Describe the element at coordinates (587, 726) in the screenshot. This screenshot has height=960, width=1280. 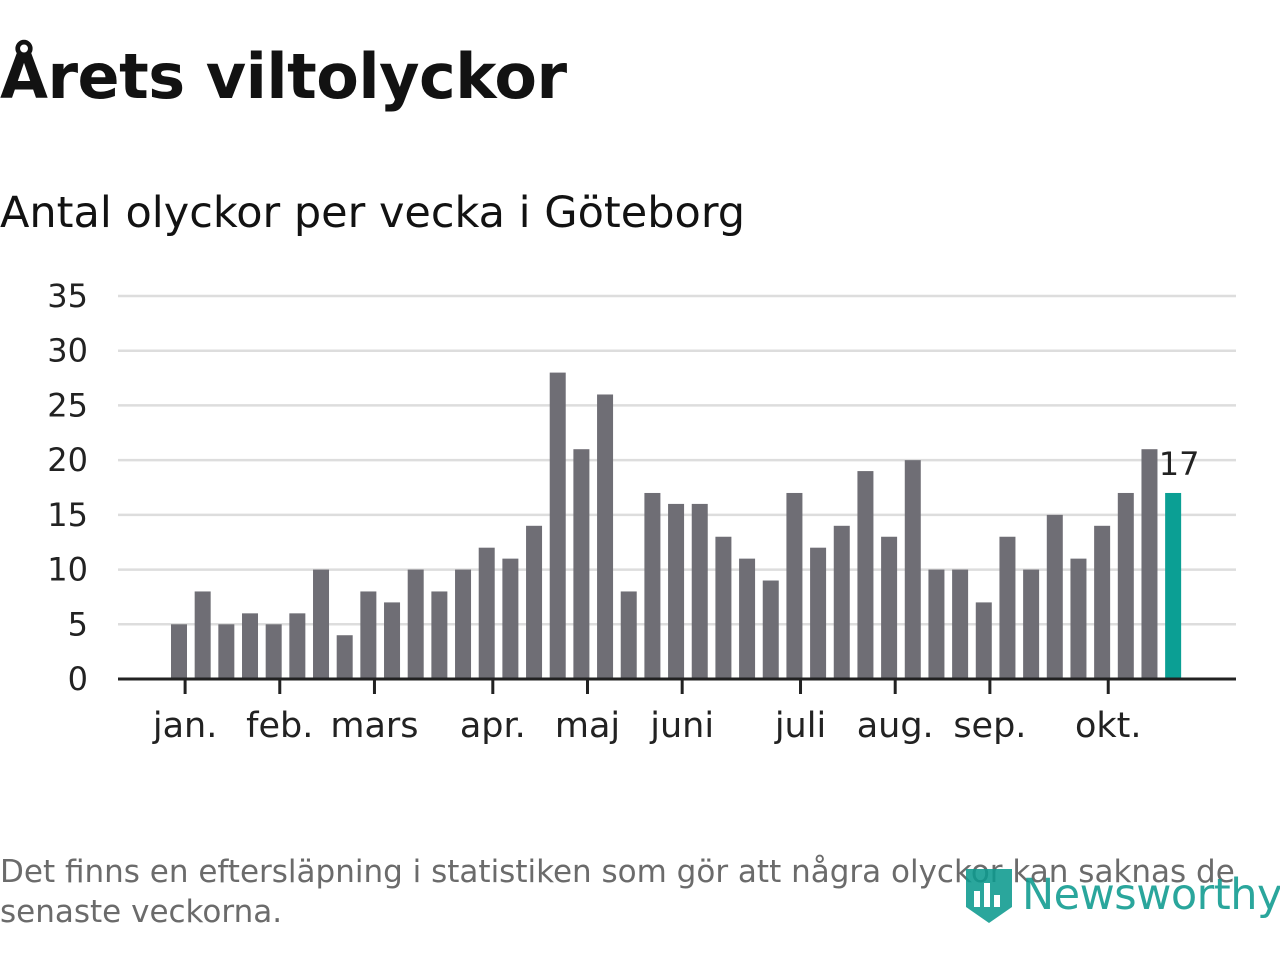
I see `x-tick-label: maj` at that location.